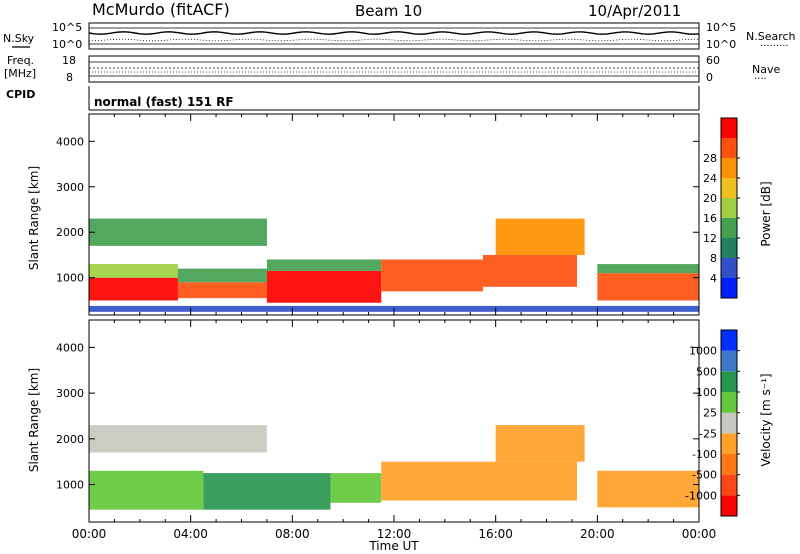  What do you see at coordinates (701, 495) in the screenshot?
I see `colorbar-tick-label: -1000` at bounding box center [701, 495].